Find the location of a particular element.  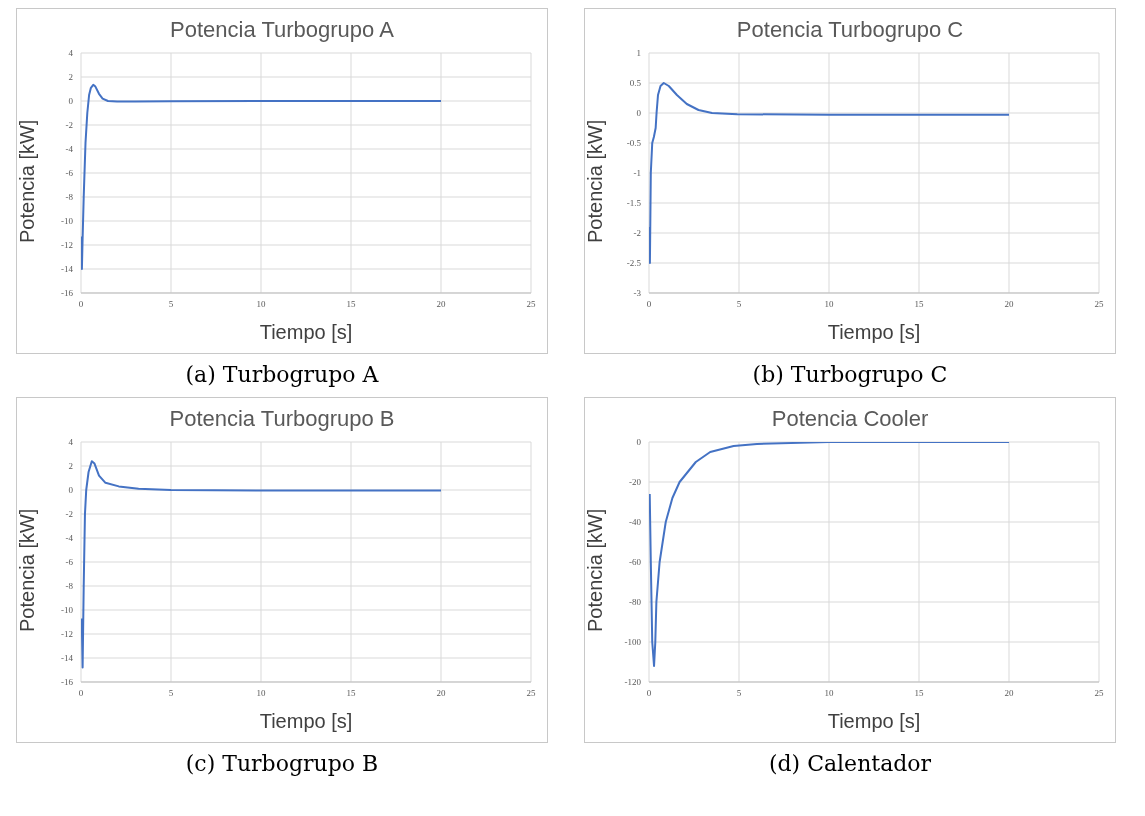

chart-title: Potencia Cooler is located at coordinates (850, 419).